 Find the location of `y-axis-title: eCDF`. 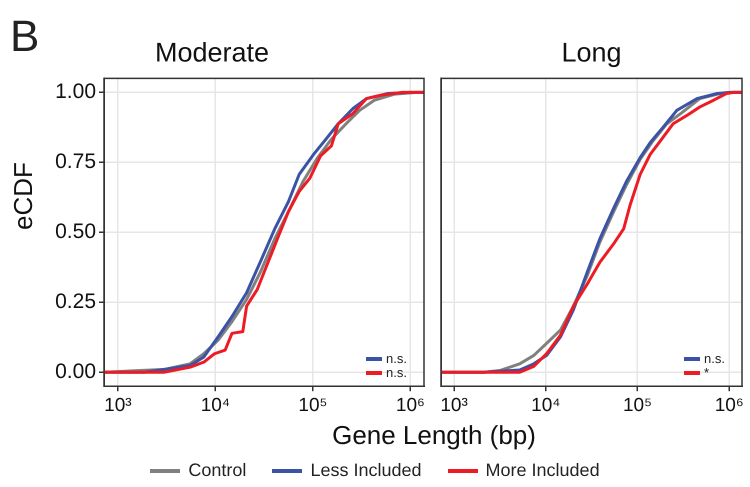

y-axis-title: eCDF is located at coordinates (23, 196).